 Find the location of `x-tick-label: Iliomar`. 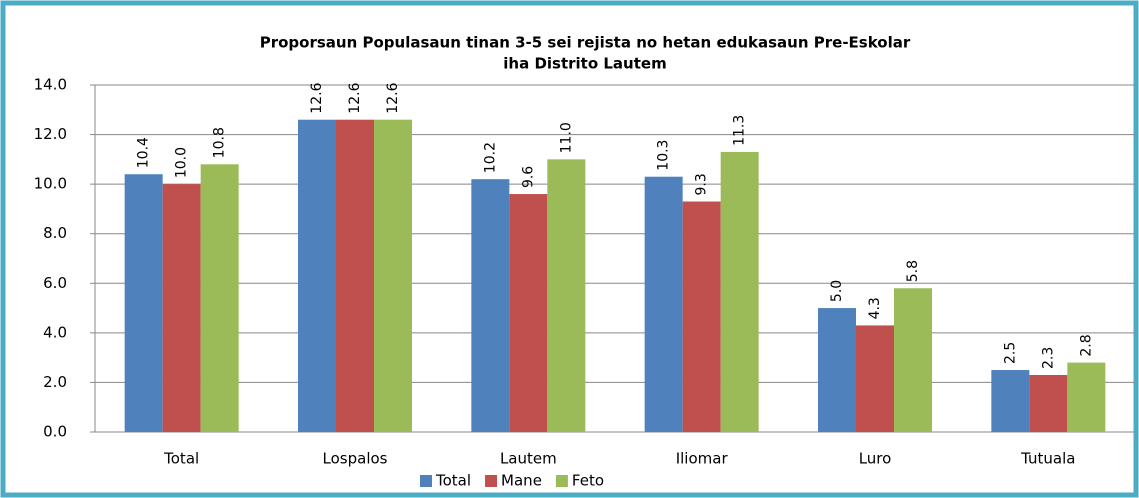

x-tick-label: Iliomar is located at coordinates (702, 459).